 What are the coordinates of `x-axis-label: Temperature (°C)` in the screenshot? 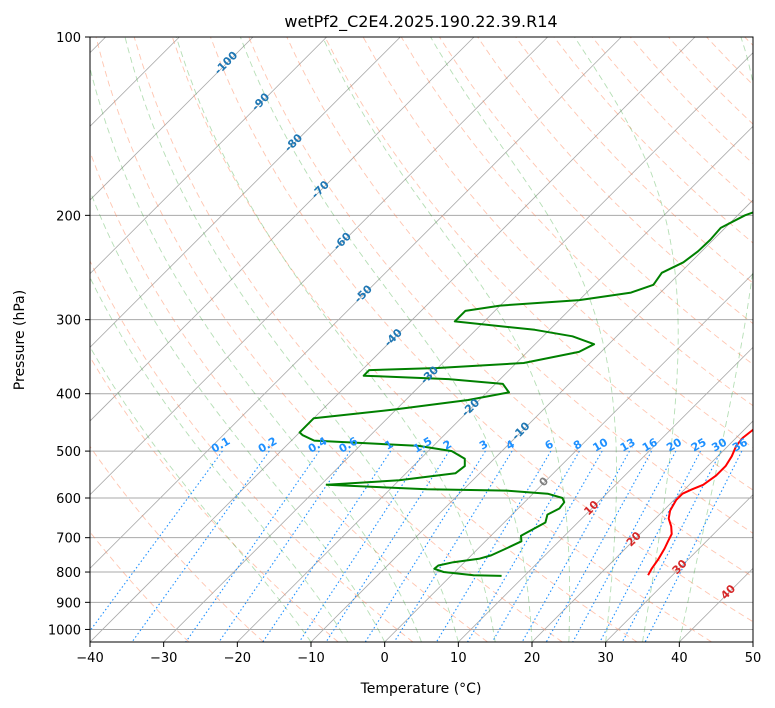 It's located at (421, 689).